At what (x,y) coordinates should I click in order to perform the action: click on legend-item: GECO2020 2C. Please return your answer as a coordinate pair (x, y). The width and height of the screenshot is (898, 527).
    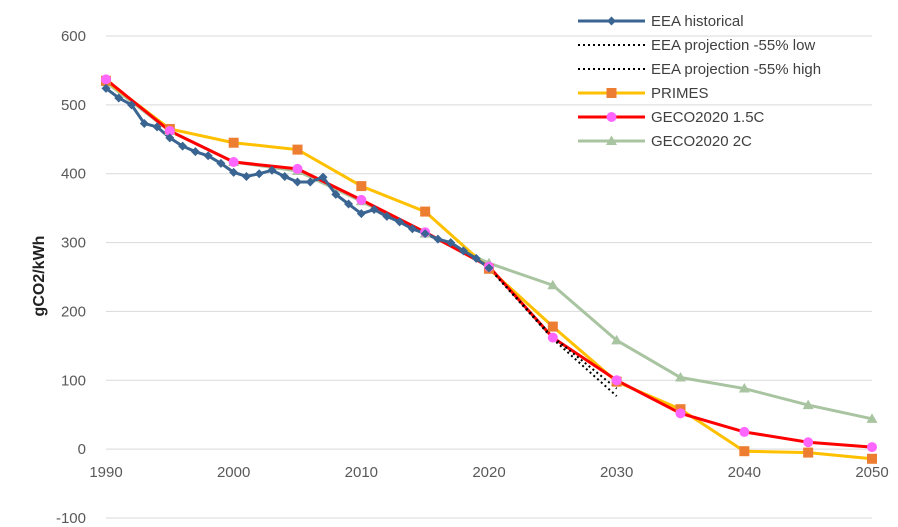
    Looking at the image, I should click on (665, 141).